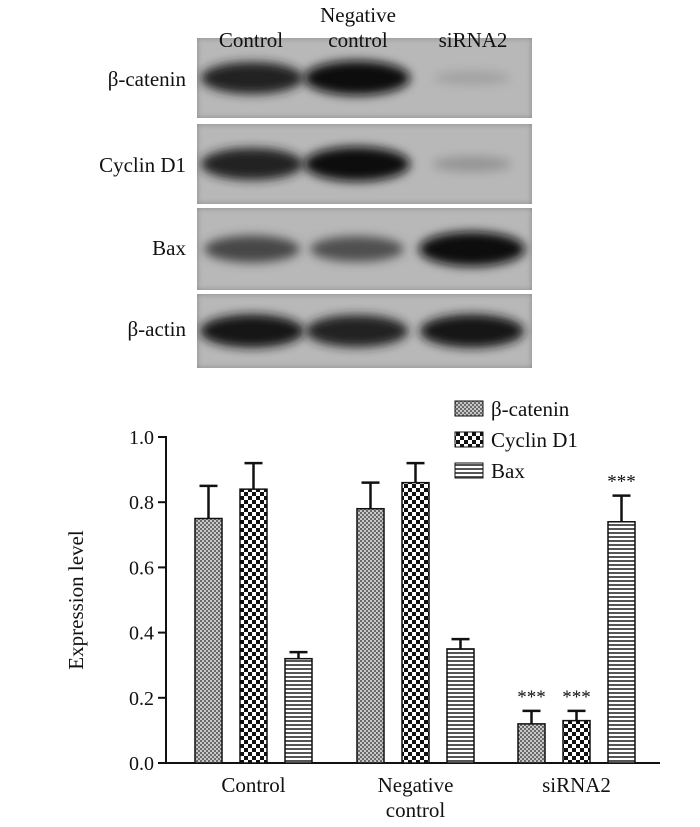  I want to click on blot-row-label-0: β-catenin, so click(146, 79).